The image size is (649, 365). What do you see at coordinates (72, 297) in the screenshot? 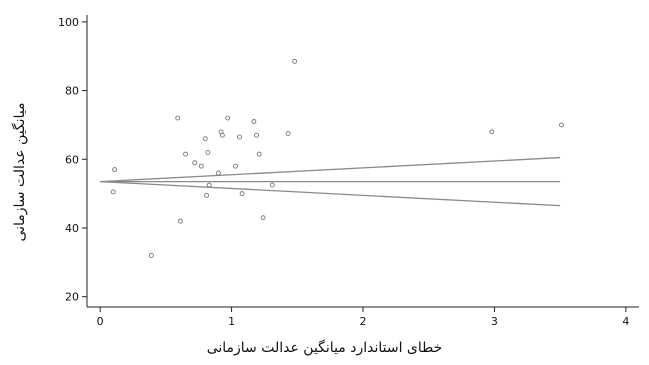
I see `y-tick-label: 20` at bounding box center [72, 297].